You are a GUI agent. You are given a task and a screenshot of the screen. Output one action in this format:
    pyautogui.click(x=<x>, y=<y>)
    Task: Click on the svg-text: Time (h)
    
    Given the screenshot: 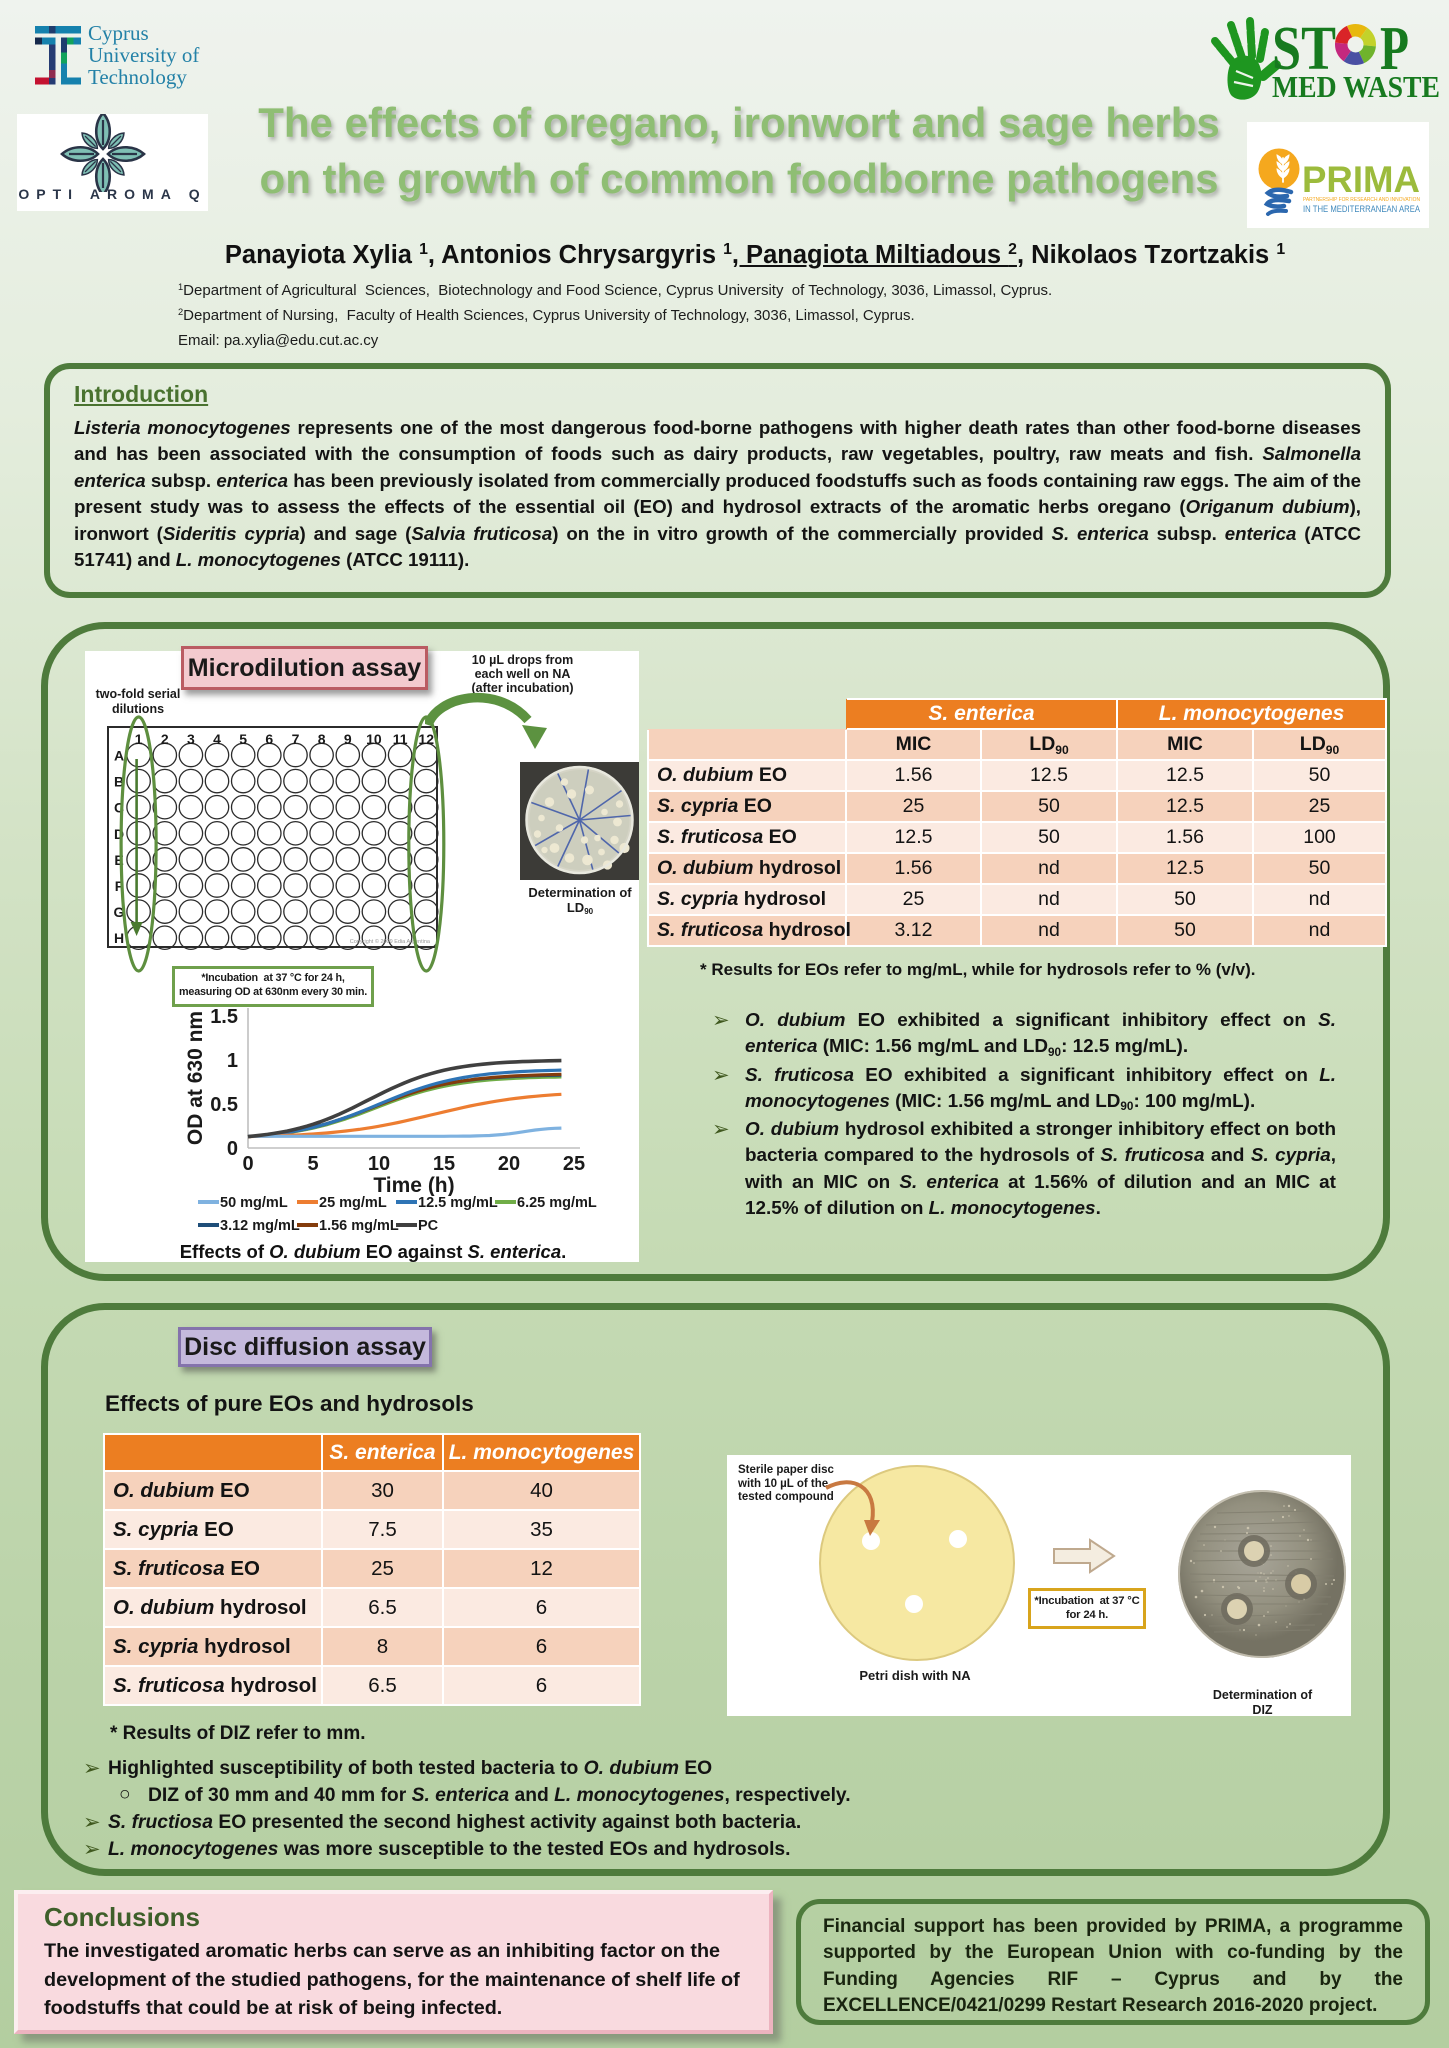 What is the action you would take?
    pyautogui.click(x=413, y=1185)
    